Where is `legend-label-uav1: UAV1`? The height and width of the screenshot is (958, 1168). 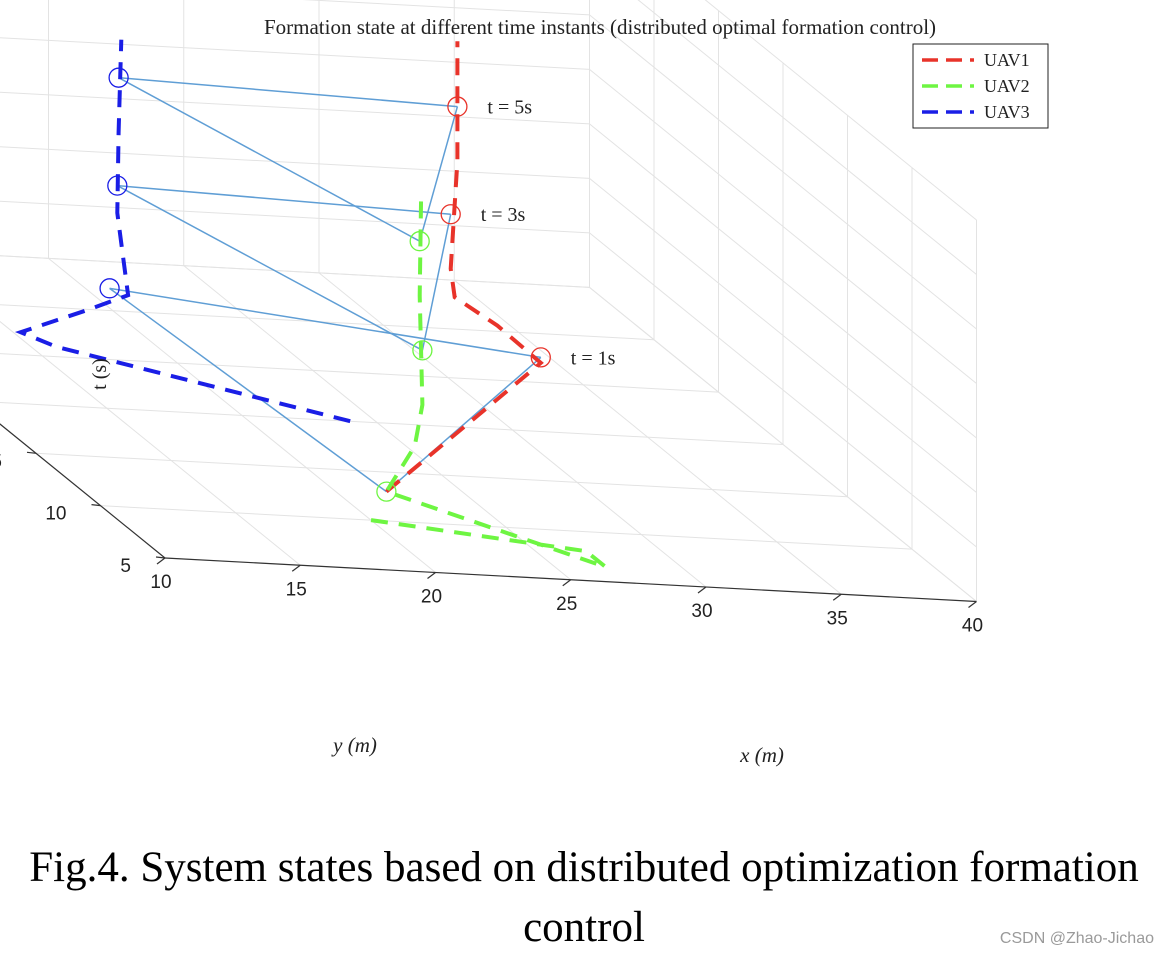 legend-label-uav1: UAV1 is located at coordinates (1007, 60).